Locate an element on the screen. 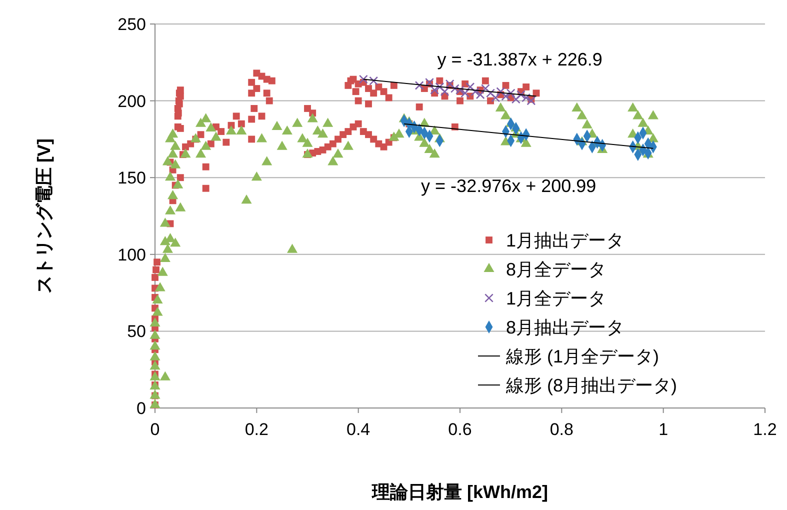 The height and width of the screenshot is (510, 787). x-tick-label: 0.2 is located at coordinates (256, 429).